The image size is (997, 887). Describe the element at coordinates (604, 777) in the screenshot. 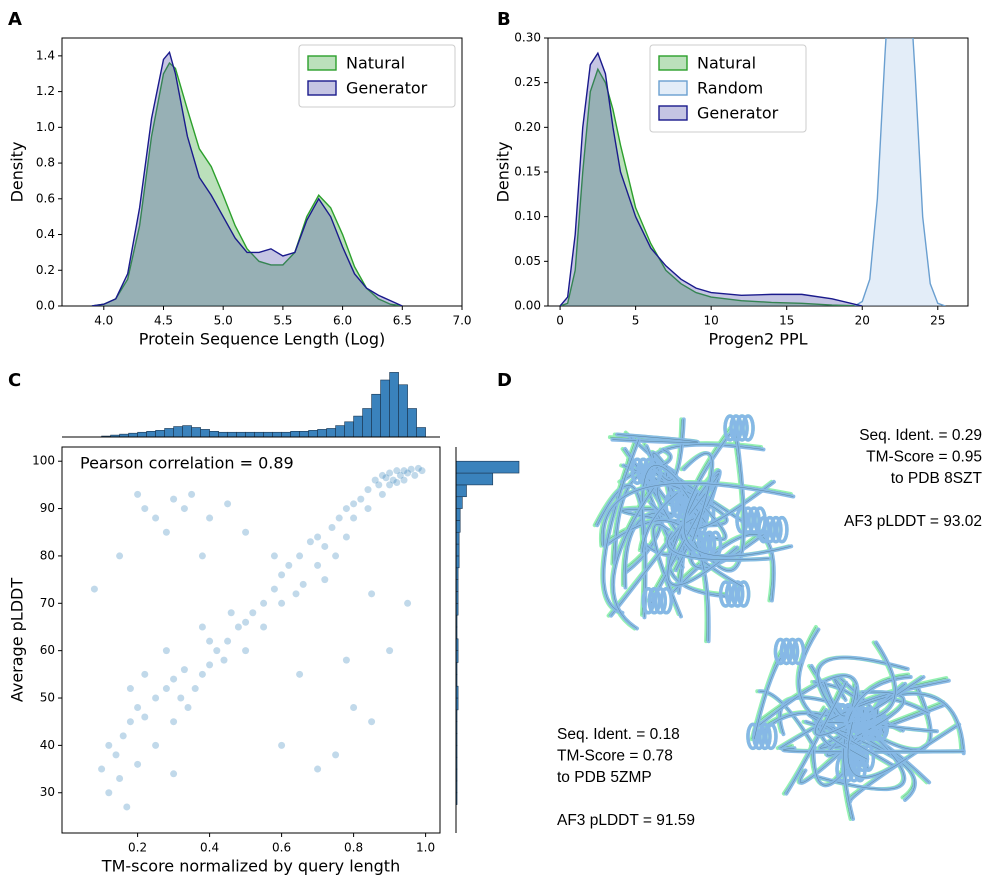

I see `structure-note: to PDB 5ZMP` at that location.